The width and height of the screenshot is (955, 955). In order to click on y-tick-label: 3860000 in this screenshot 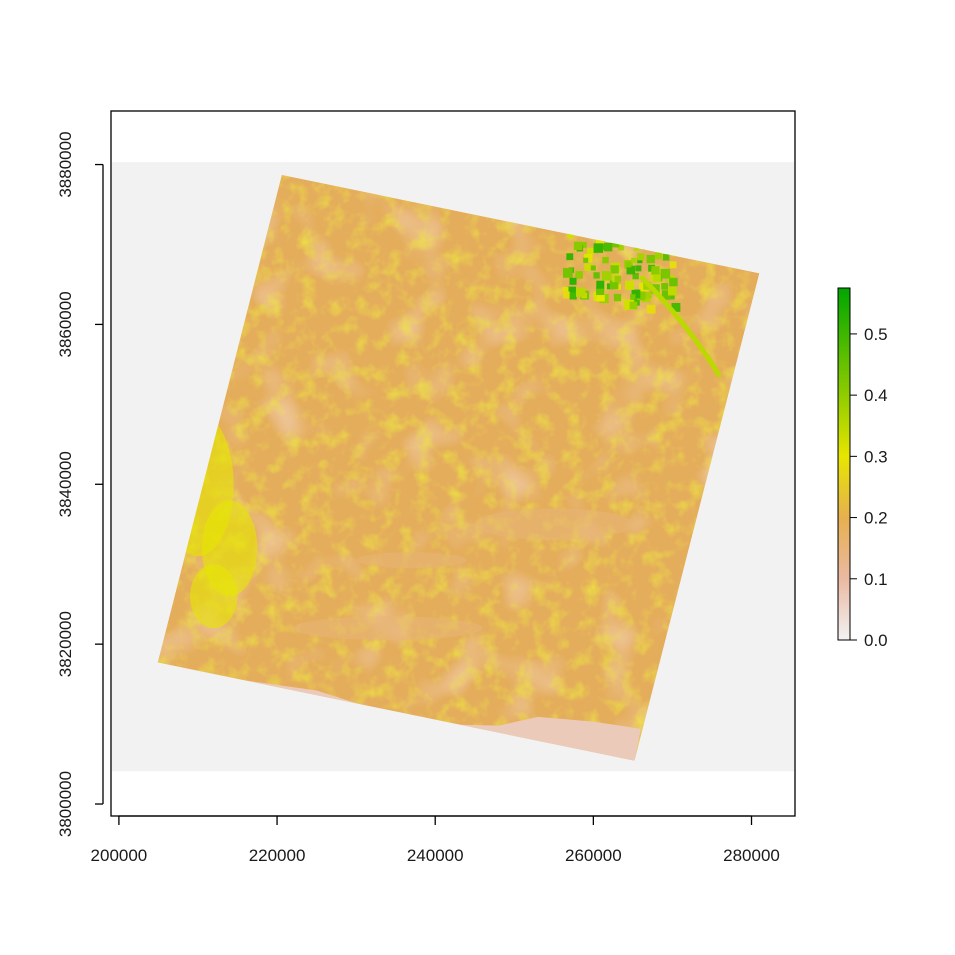, I will do `click(65, 324)`.